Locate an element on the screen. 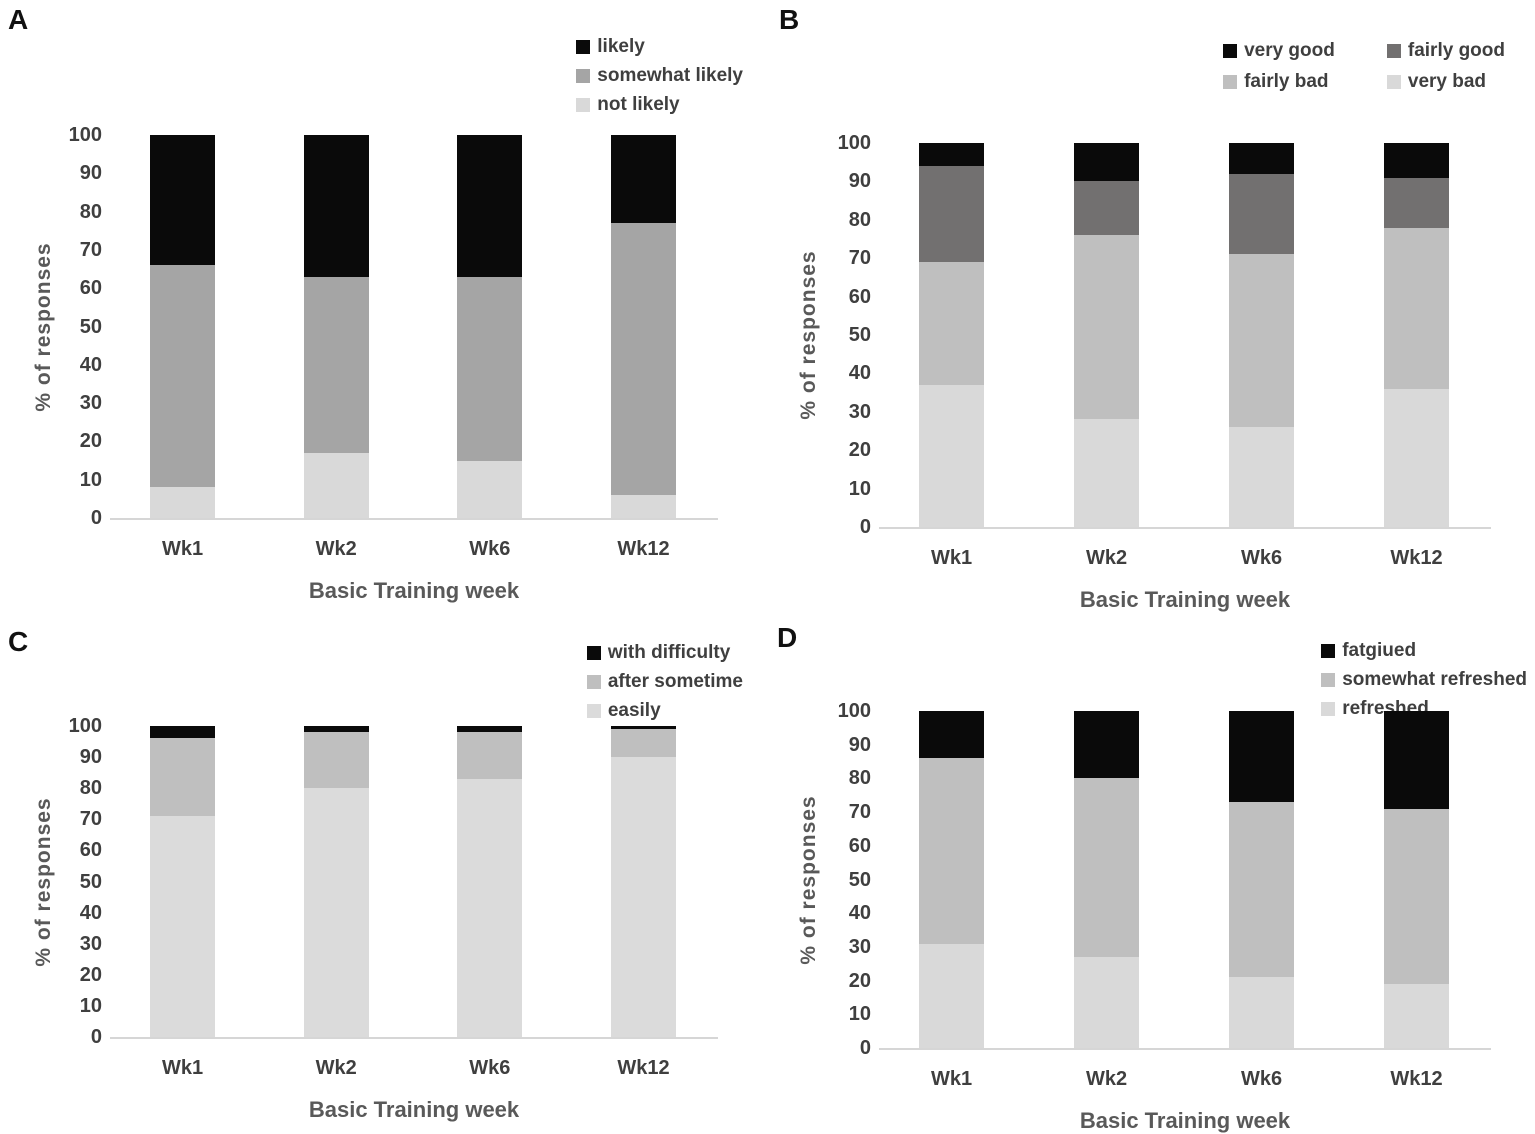 The height and width of the screenshot is (1134, 1535). legend: fatgiued somewhat refreshed refreshed is located at coordinates (1424, 680).